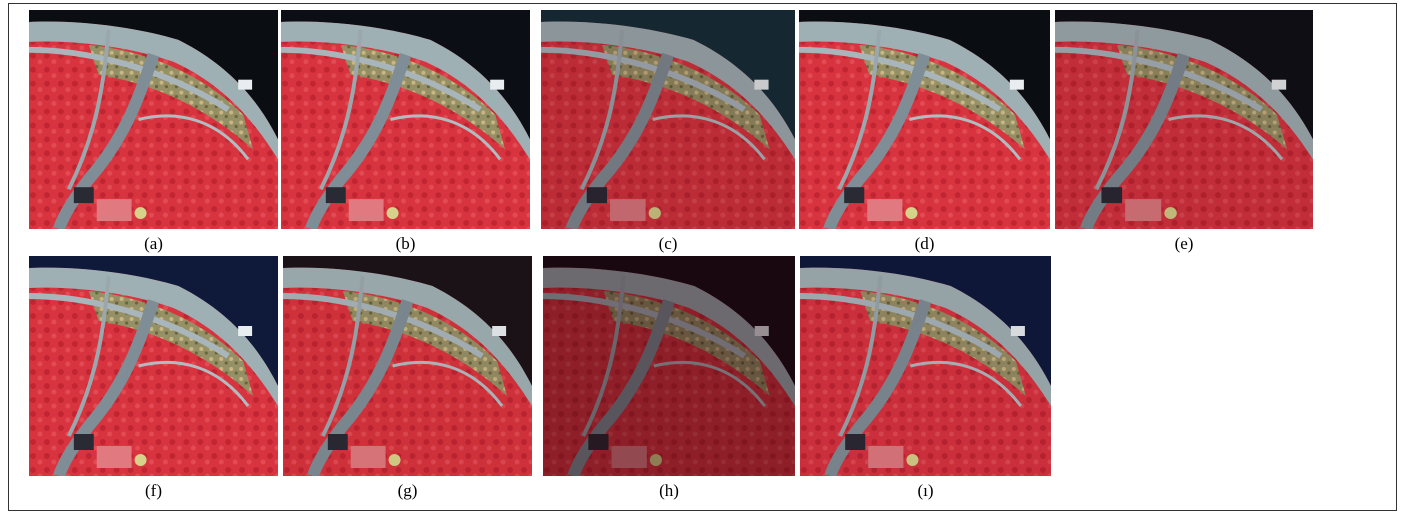  What do you see at coordinates (405, 243) in the screenshot?
I see `panel-caption: (b)` at bounding box center [405, 243].